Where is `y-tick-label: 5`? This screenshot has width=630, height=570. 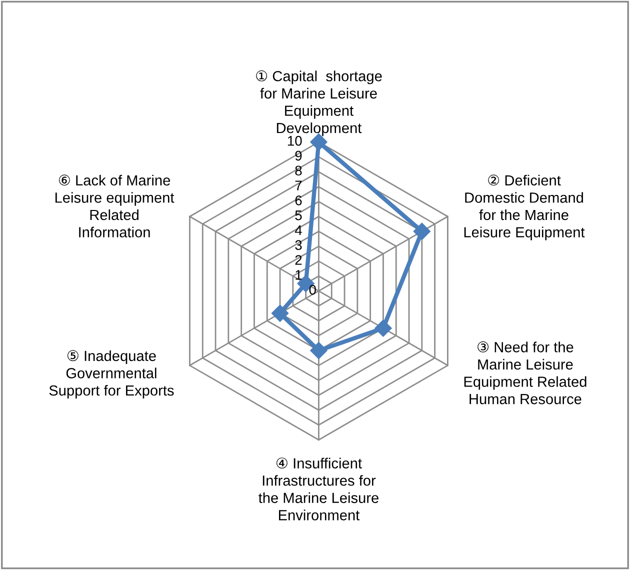 y-tick-label: 5 is located at coordinates (298, 215).